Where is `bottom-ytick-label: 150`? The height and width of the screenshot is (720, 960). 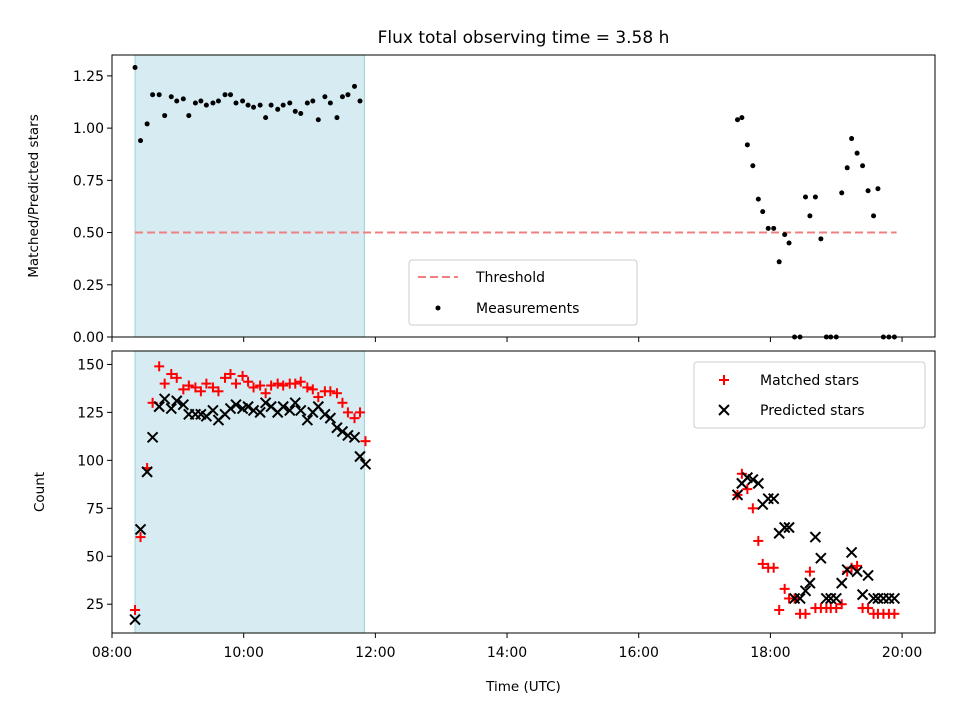 bottom-ytick-label: 150 is located at coordinates (90, 365).